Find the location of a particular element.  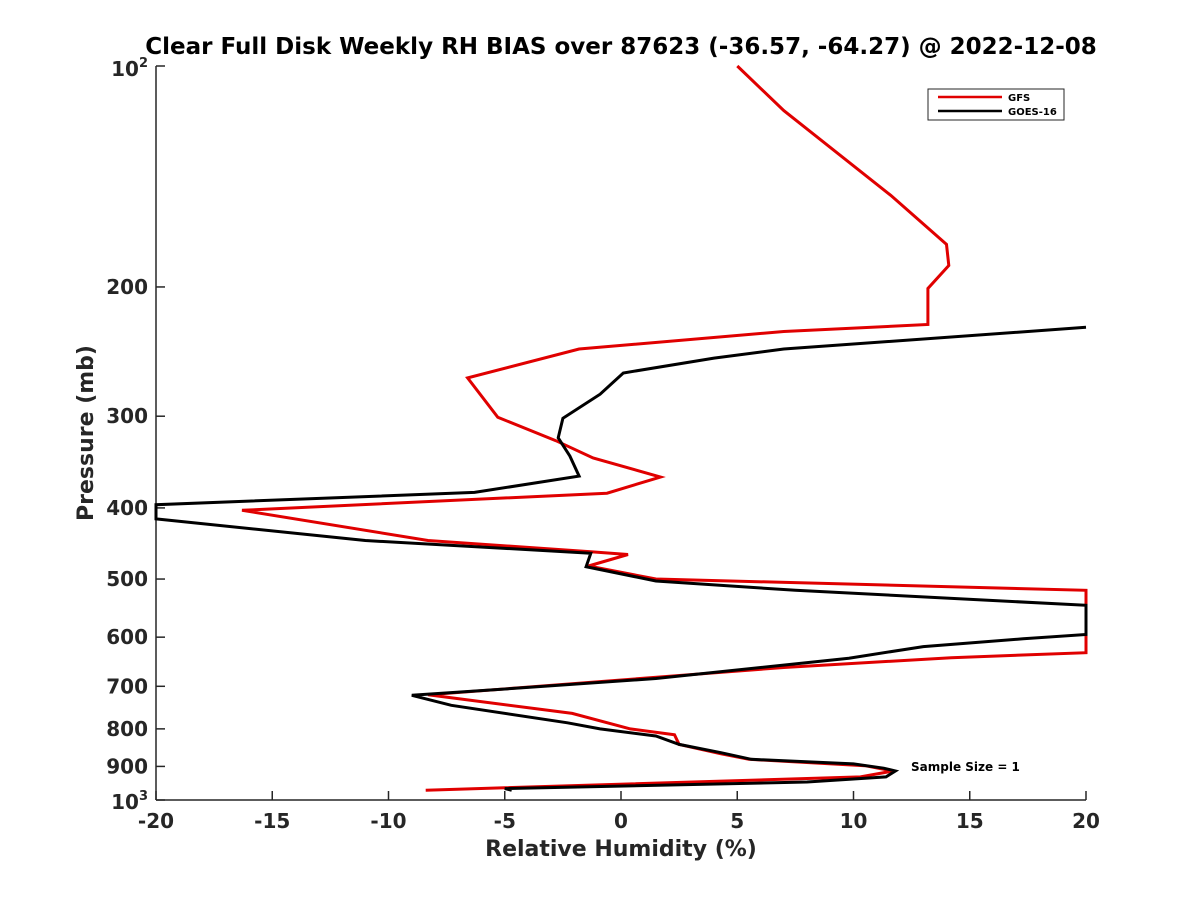

y-tick-label: 800 is located at coordinates (127, 729).